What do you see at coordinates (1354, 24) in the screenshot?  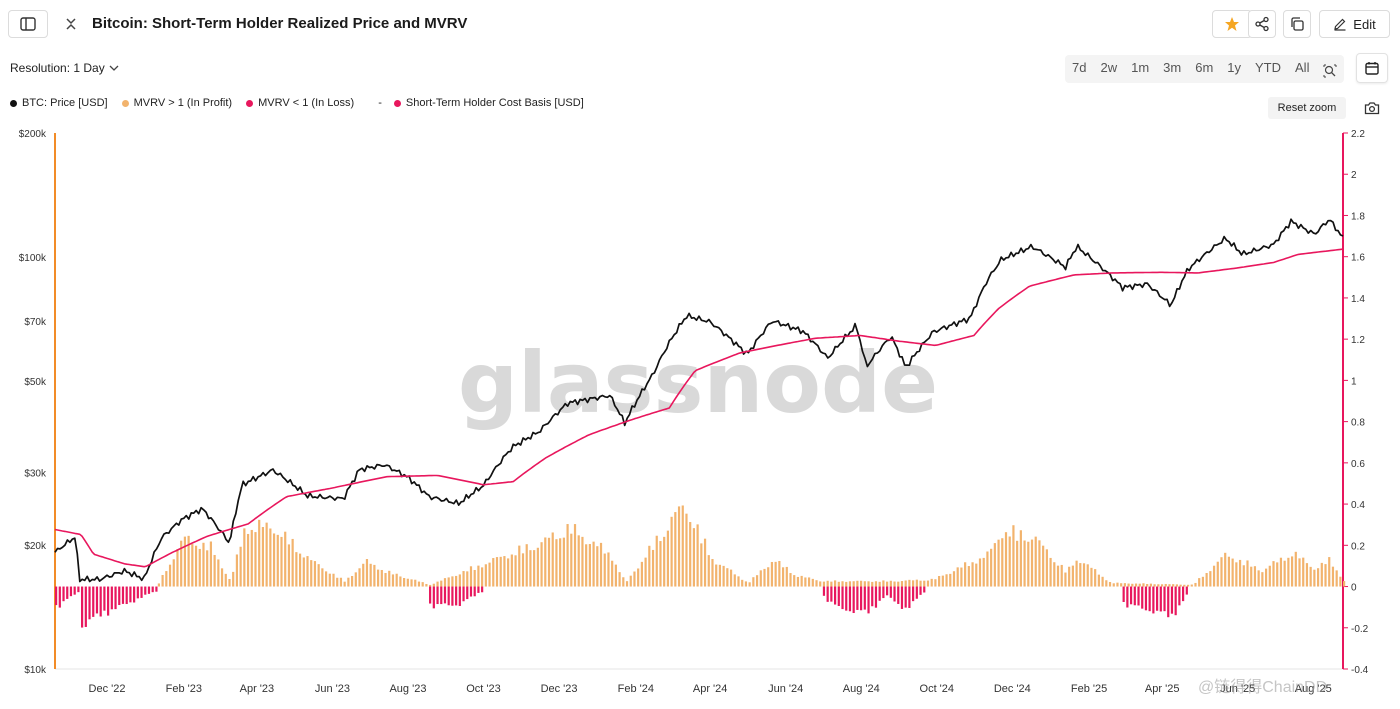 I see `edit-button: Edit` at bounding box center [1354, 24].